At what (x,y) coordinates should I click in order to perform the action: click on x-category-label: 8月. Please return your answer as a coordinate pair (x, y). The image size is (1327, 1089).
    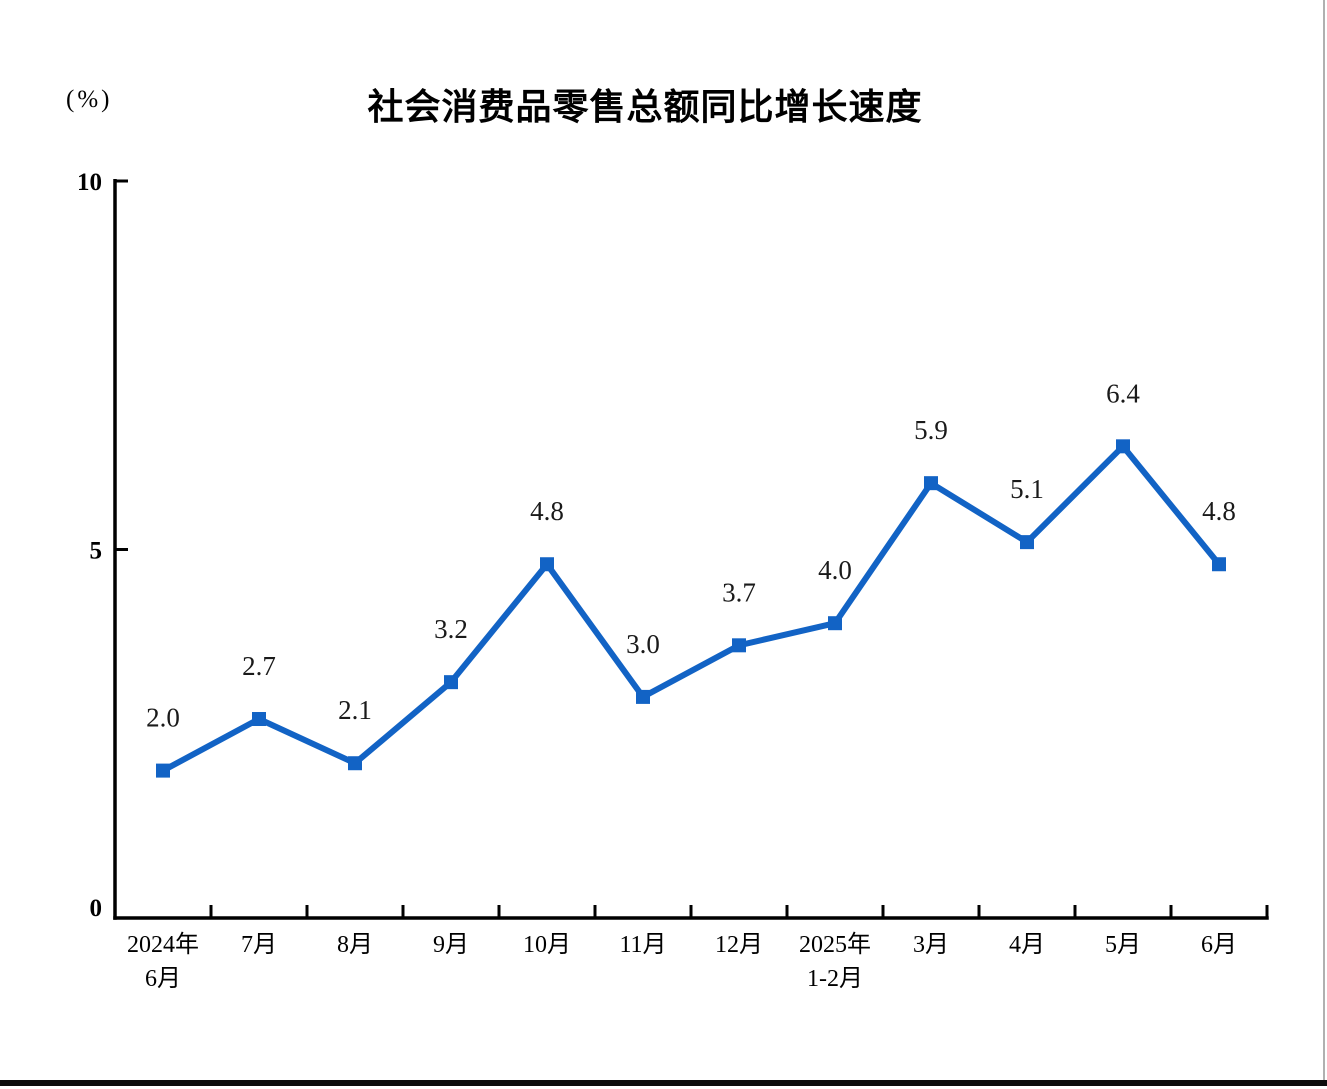
    Looking at the image, I should click on (355, 945).